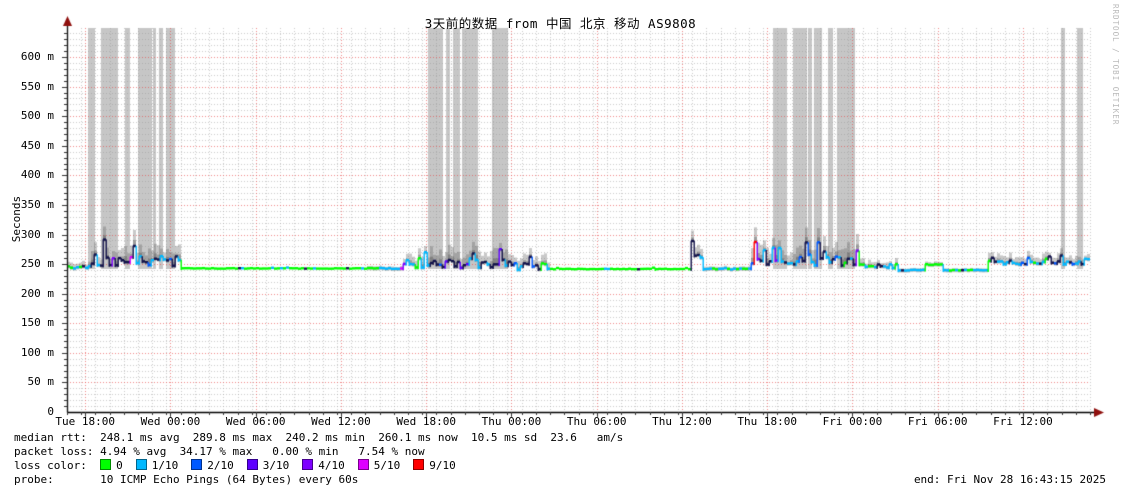  Describe the element at coordinates (937, 421) in the screenshot. I see `x-tick-label: Fri 06:00` at that location.